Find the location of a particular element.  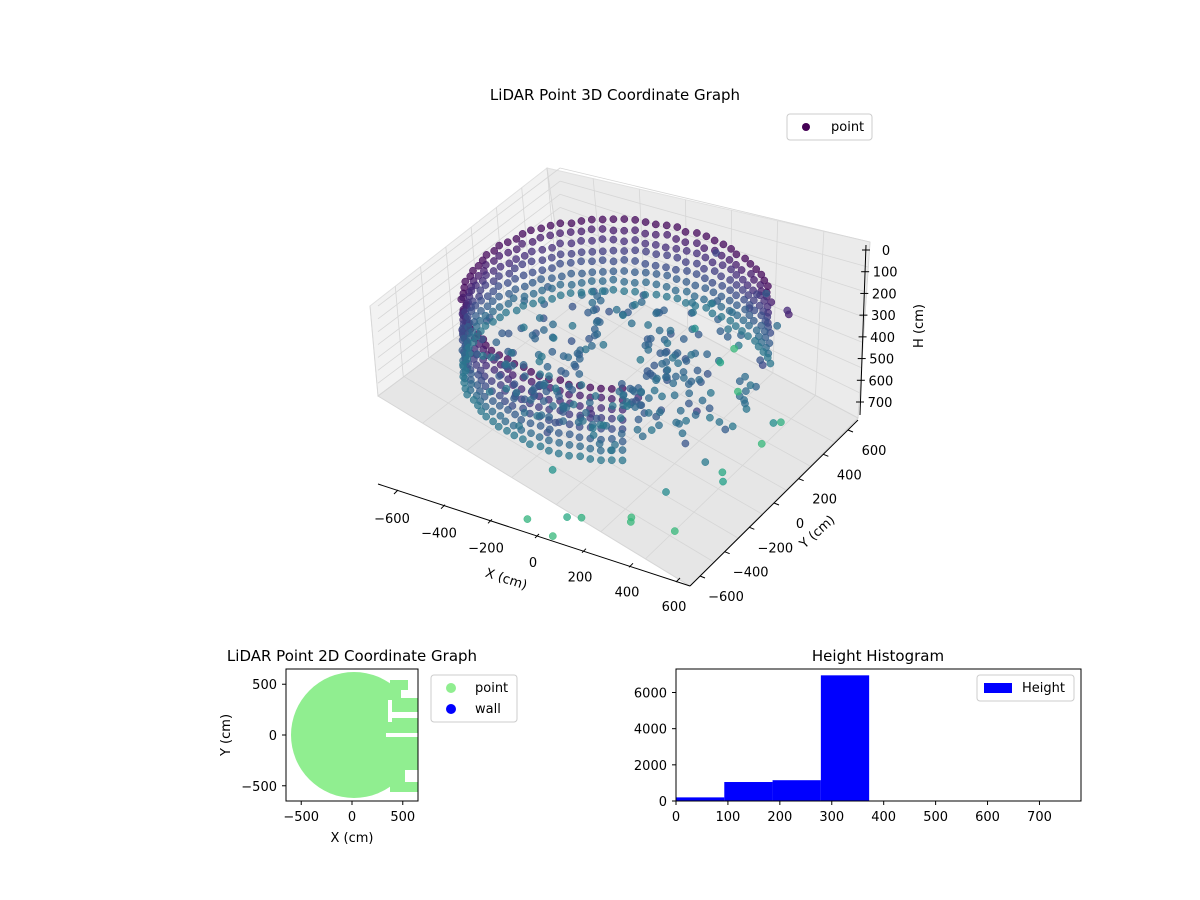

x-tick-label: 400 is located at coordinates (627, 592).